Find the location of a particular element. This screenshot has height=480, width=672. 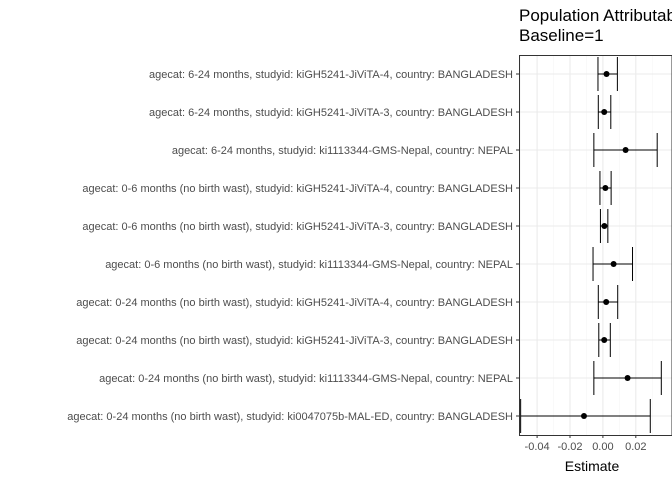

x-axis-label: Estimate is located at coordinates (592, 466).